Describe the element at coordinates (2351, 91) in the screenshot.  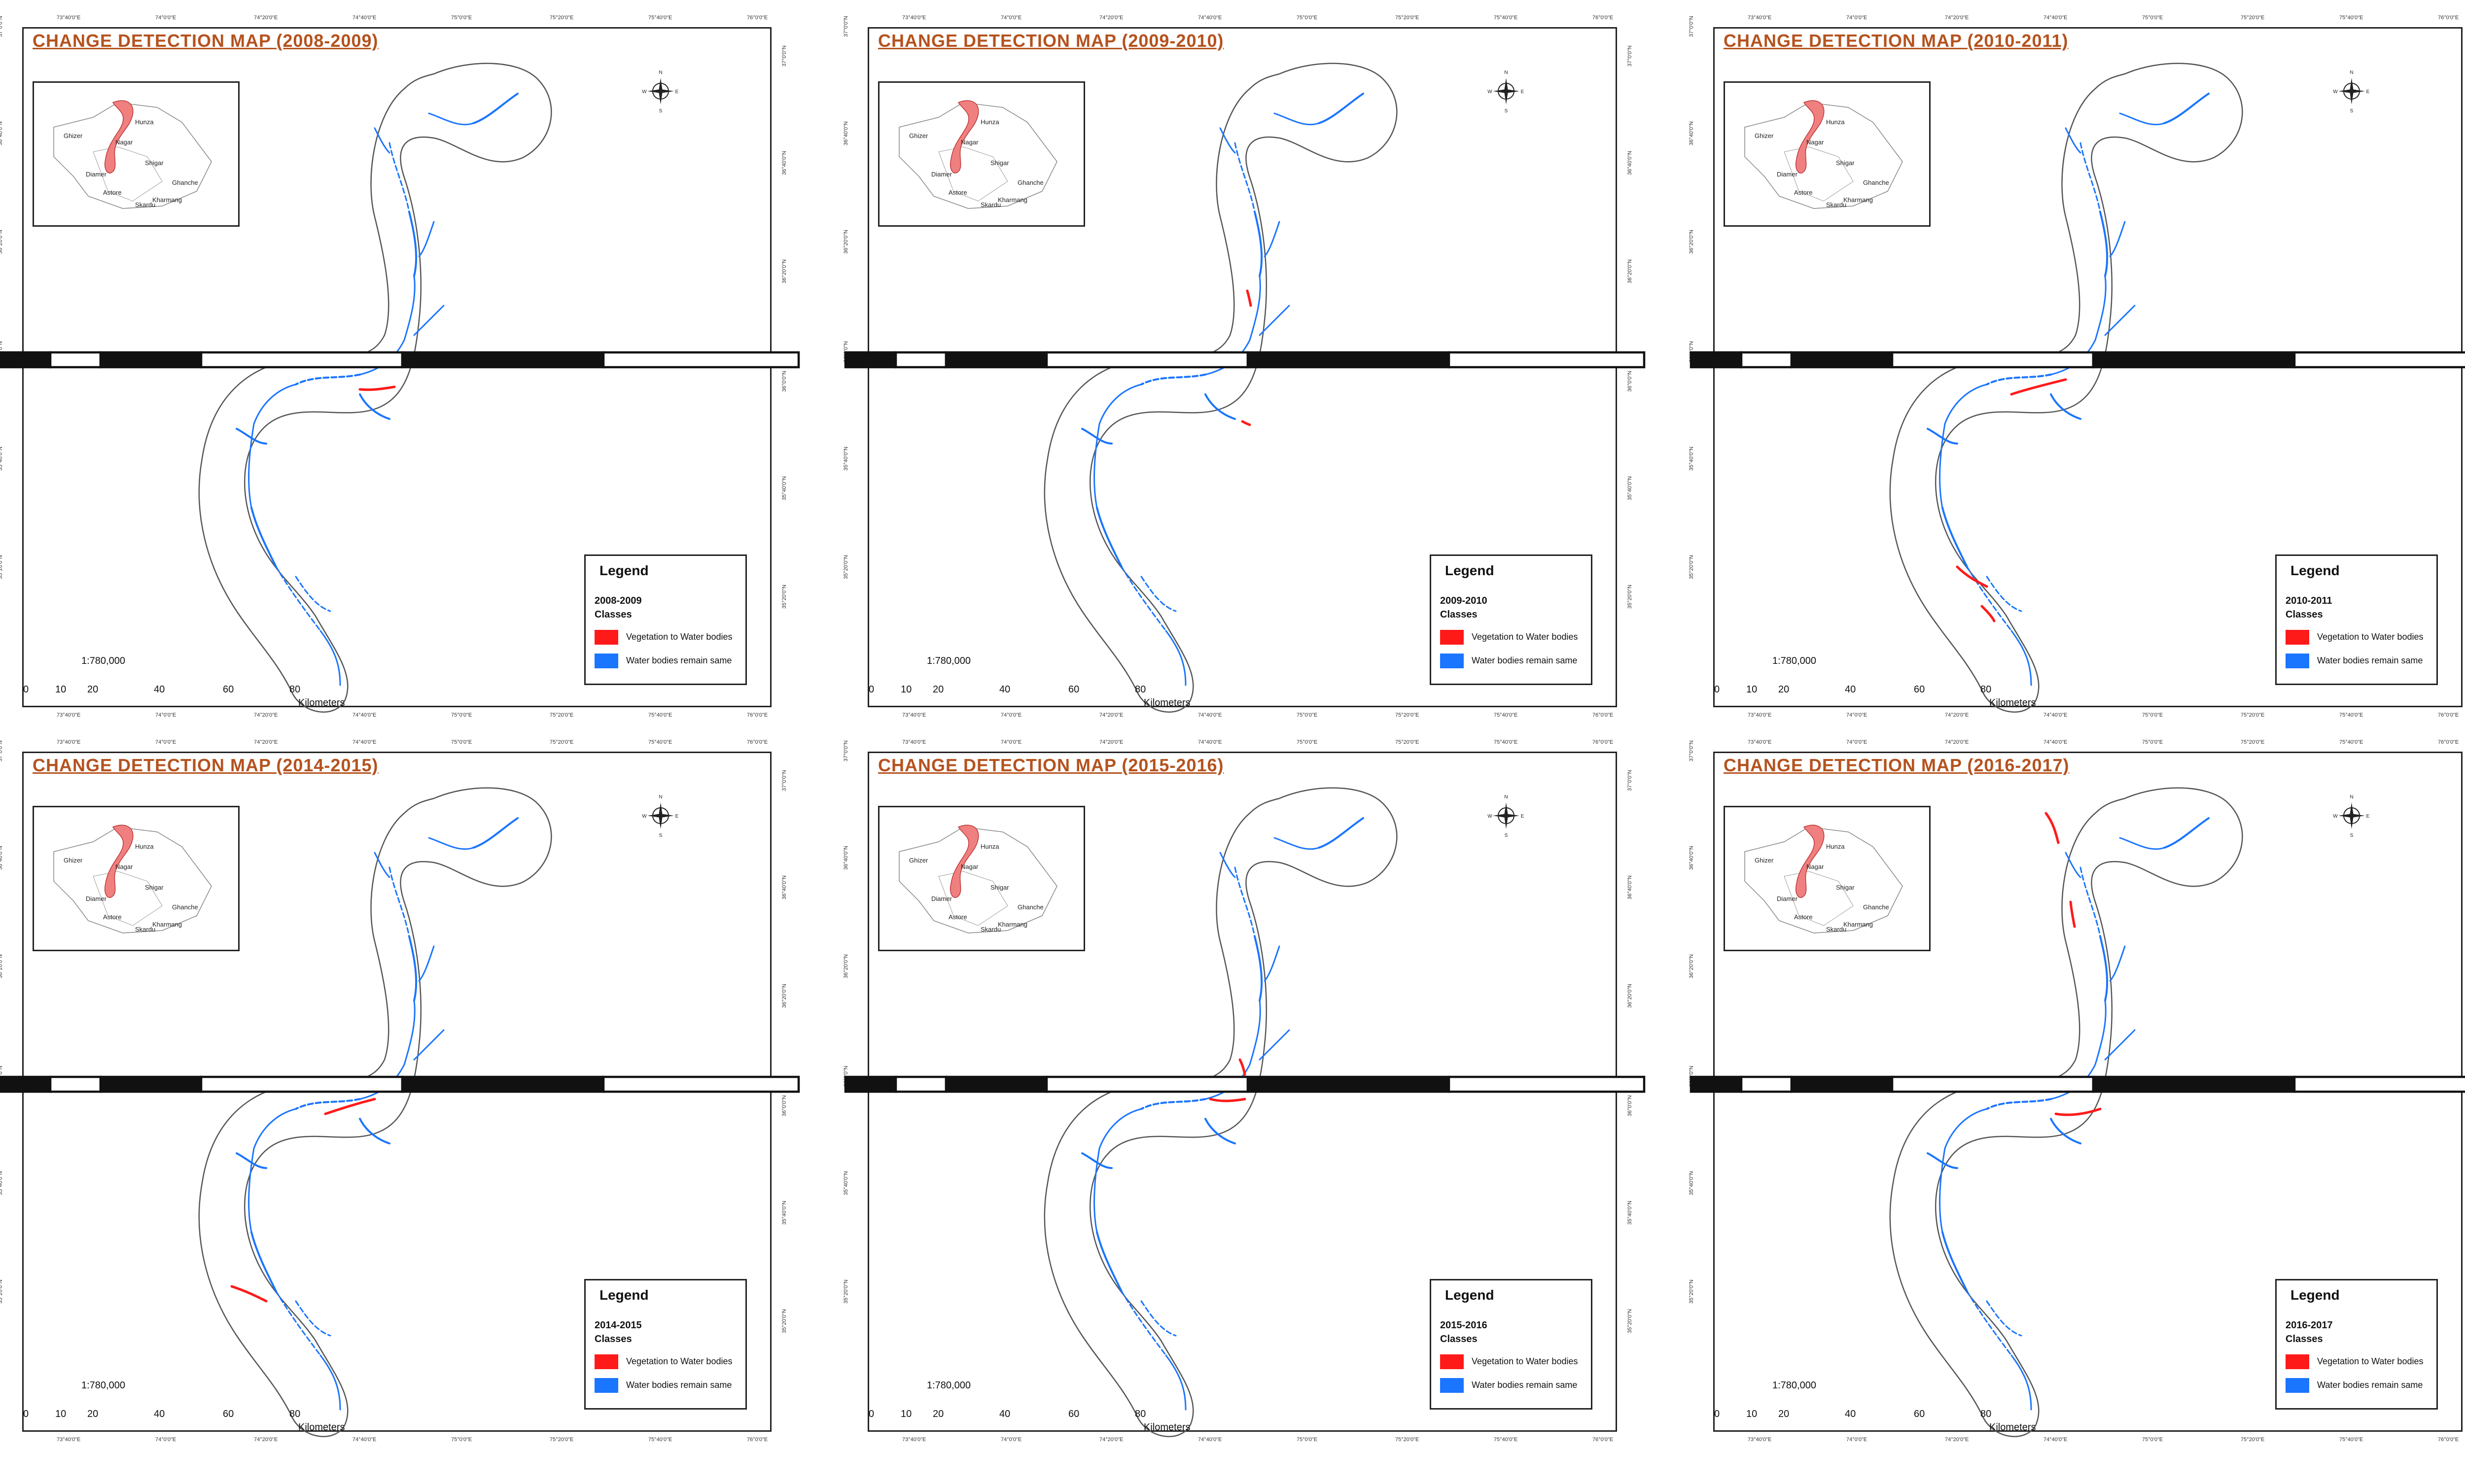
I see `north-arrow-compass: N S E W` at that location.